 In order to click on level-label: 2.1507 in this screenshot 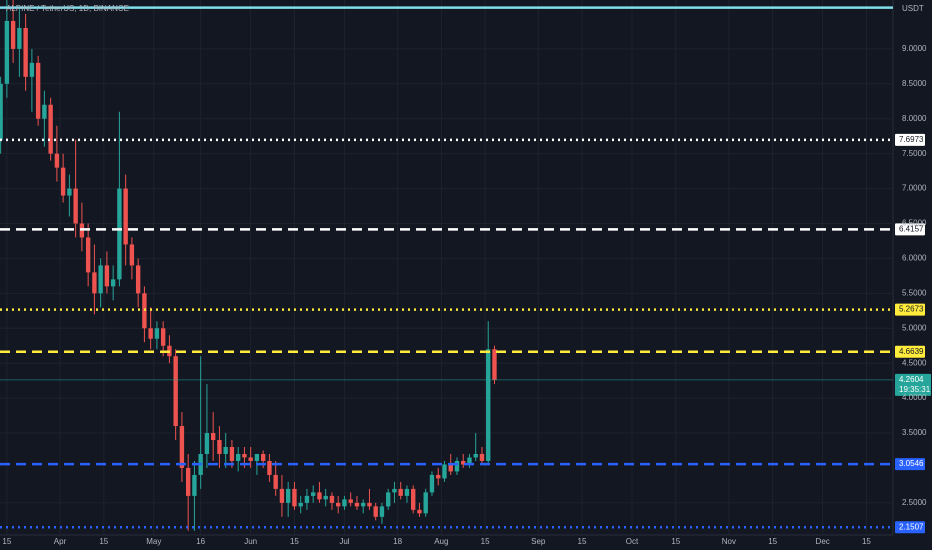, I will do `click(911, 526)`.